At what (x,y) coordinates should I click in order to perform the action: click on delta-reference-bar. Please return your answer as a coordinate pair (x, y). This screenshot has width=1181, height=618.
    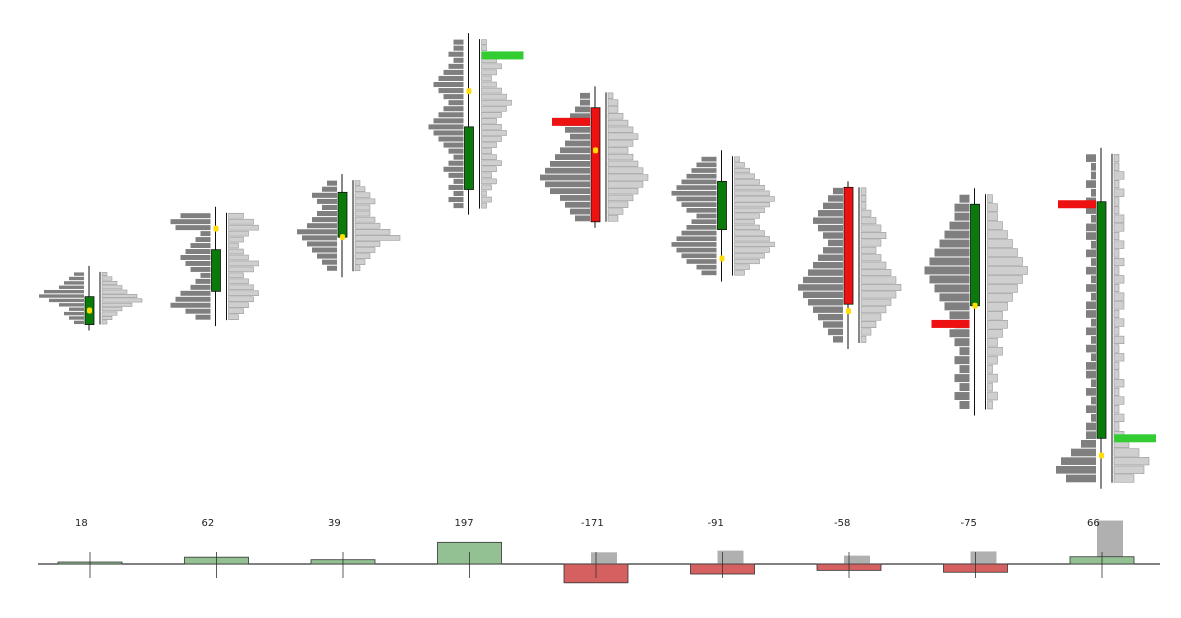
    Looking at the image, I should click on (730, 557).